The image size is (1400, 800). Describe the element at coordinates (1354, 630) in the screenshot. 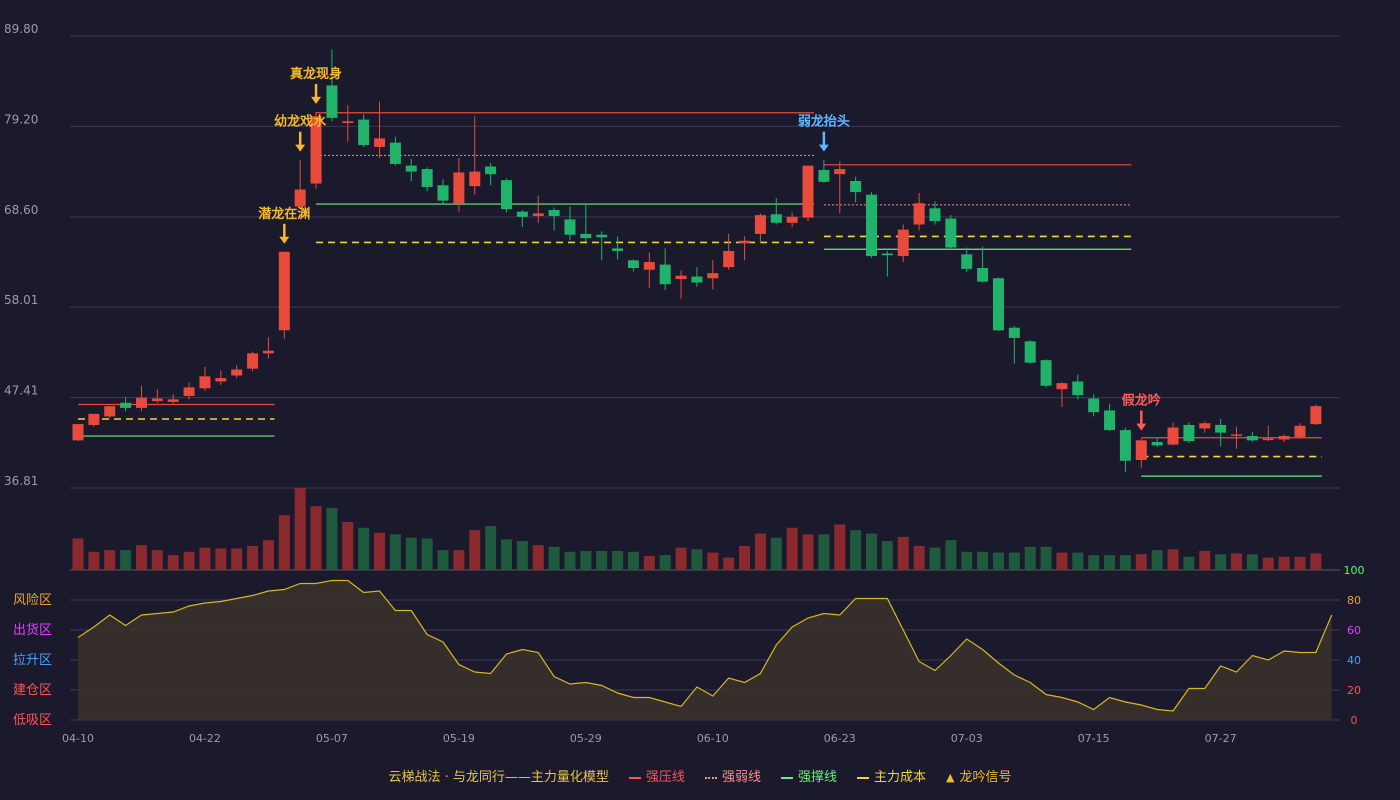

I see `osc-tick-label: 60` at that location.